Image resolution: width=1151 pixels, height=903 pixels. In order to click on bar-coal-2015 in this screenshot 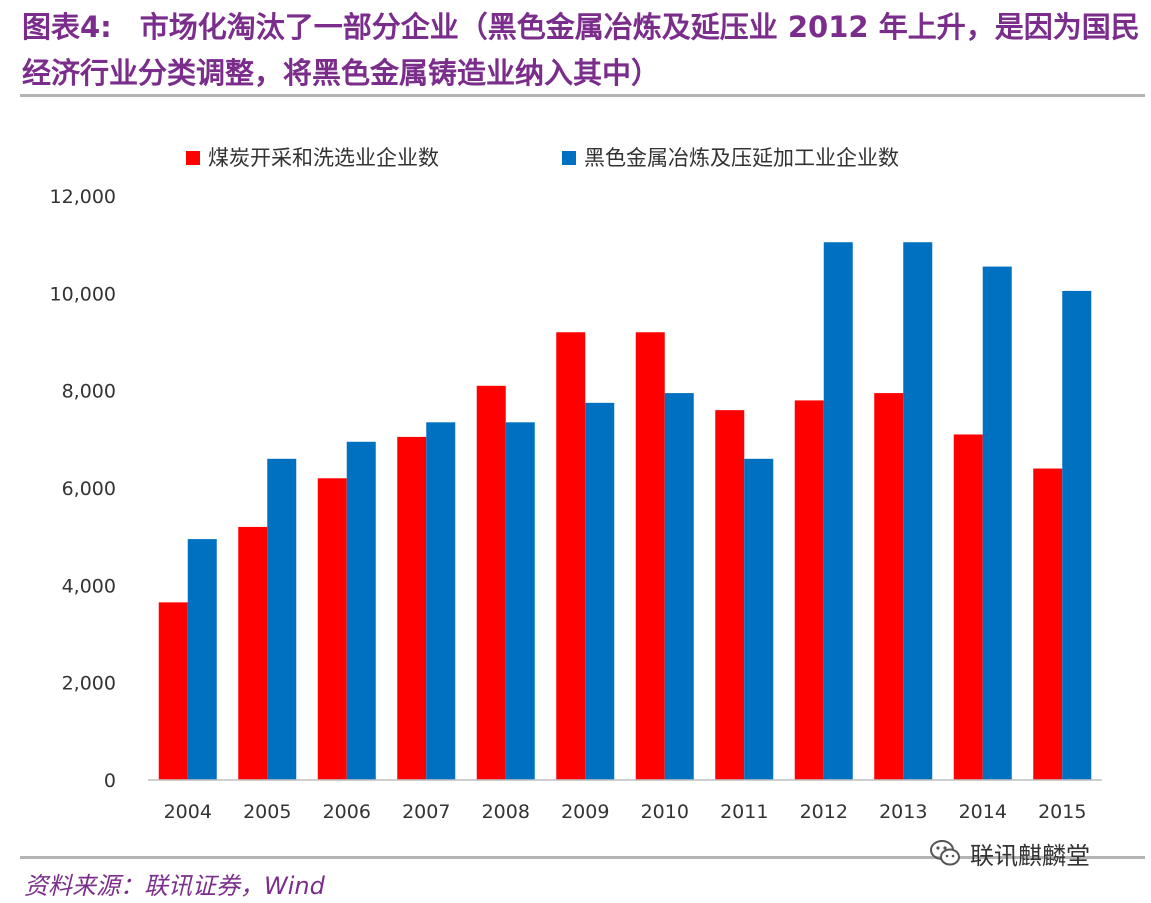, I will do `click(1048, 624)`.